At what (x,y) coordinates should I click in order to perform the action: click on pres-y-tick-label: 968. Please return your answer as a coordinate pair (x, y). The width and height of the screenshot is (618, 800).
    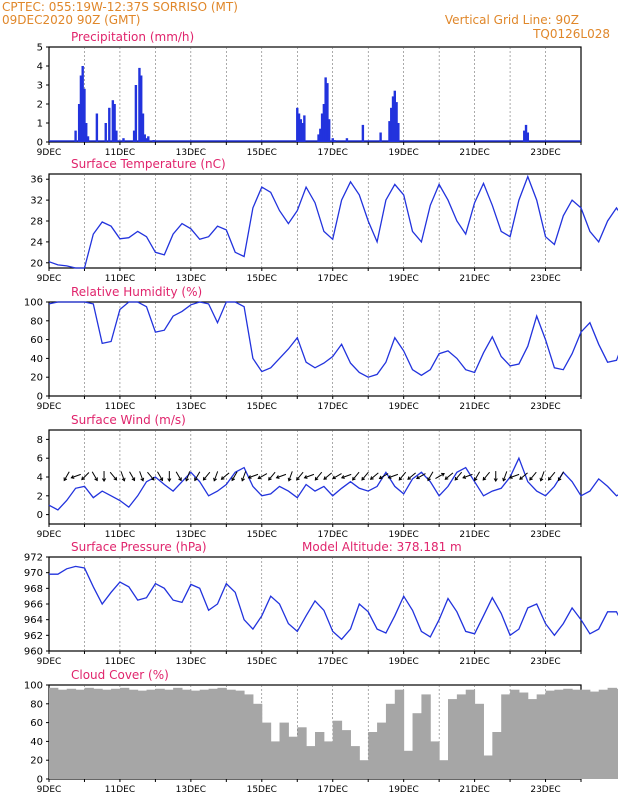
    Looking at the image, I should click on (33, 589).